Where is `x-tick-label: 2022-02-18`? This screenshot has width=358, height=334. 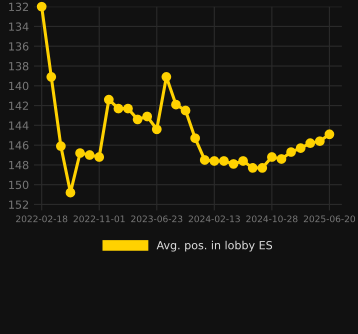
x-tick-label: 2022-02-18 is located at coordinates (42, 218).